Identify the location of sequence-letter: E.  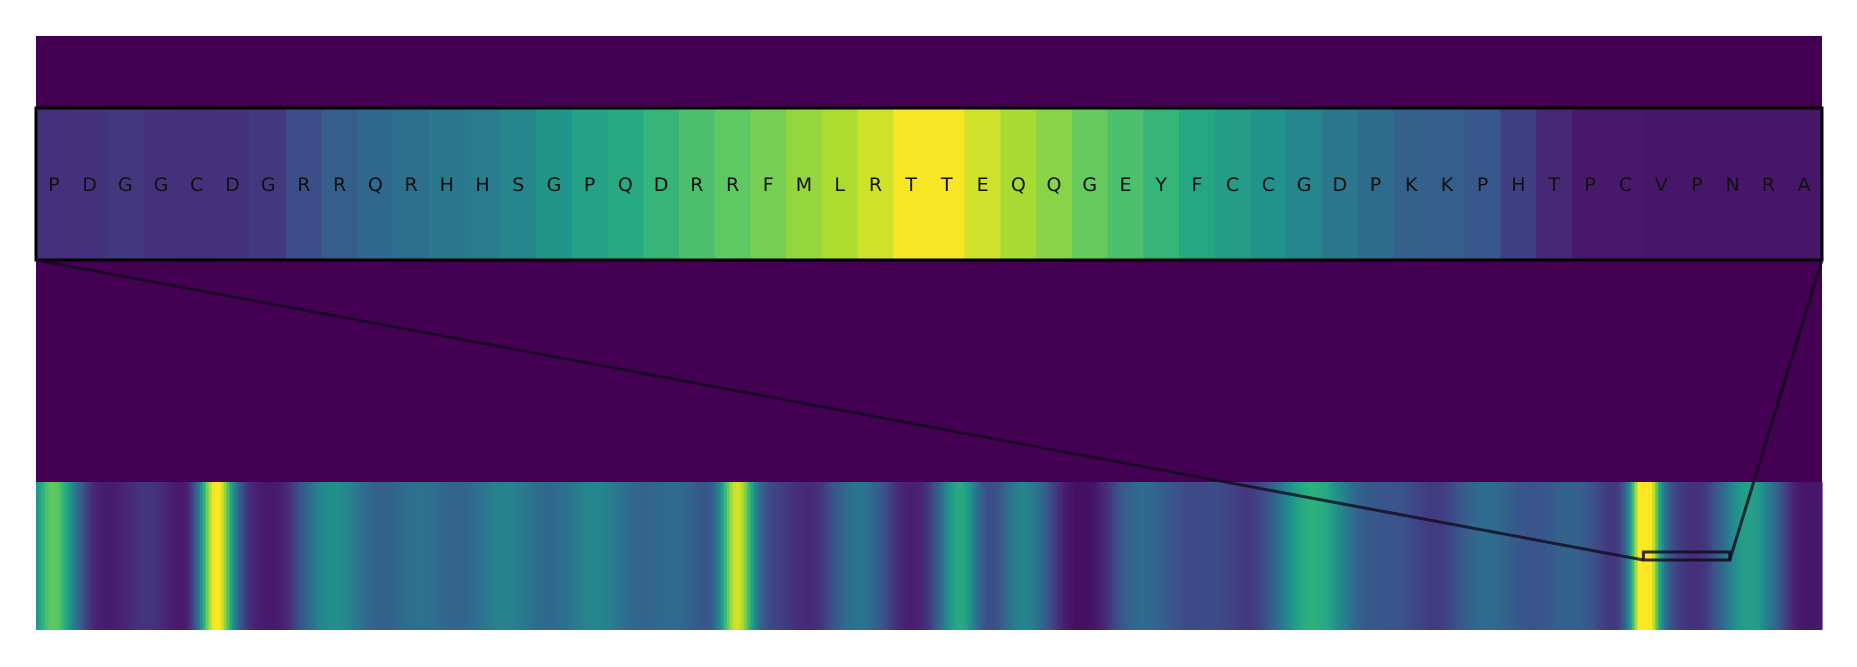
(1125, 185).